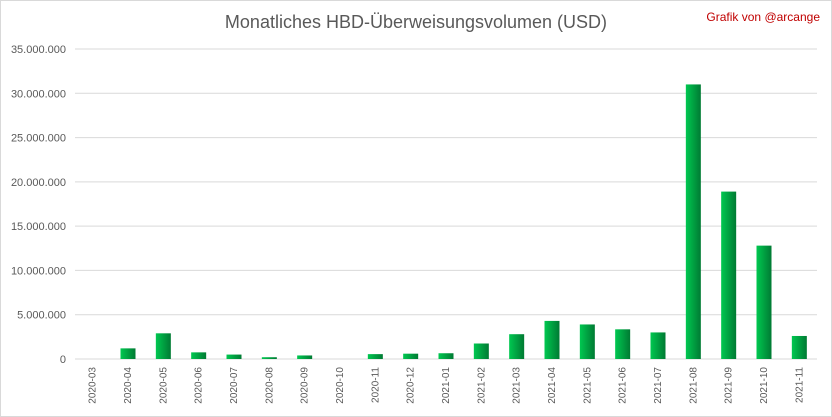  Describe the element at coordinates (38, 227) in the screenshot. I see `y-tick-label: 15.000.000` at that location.